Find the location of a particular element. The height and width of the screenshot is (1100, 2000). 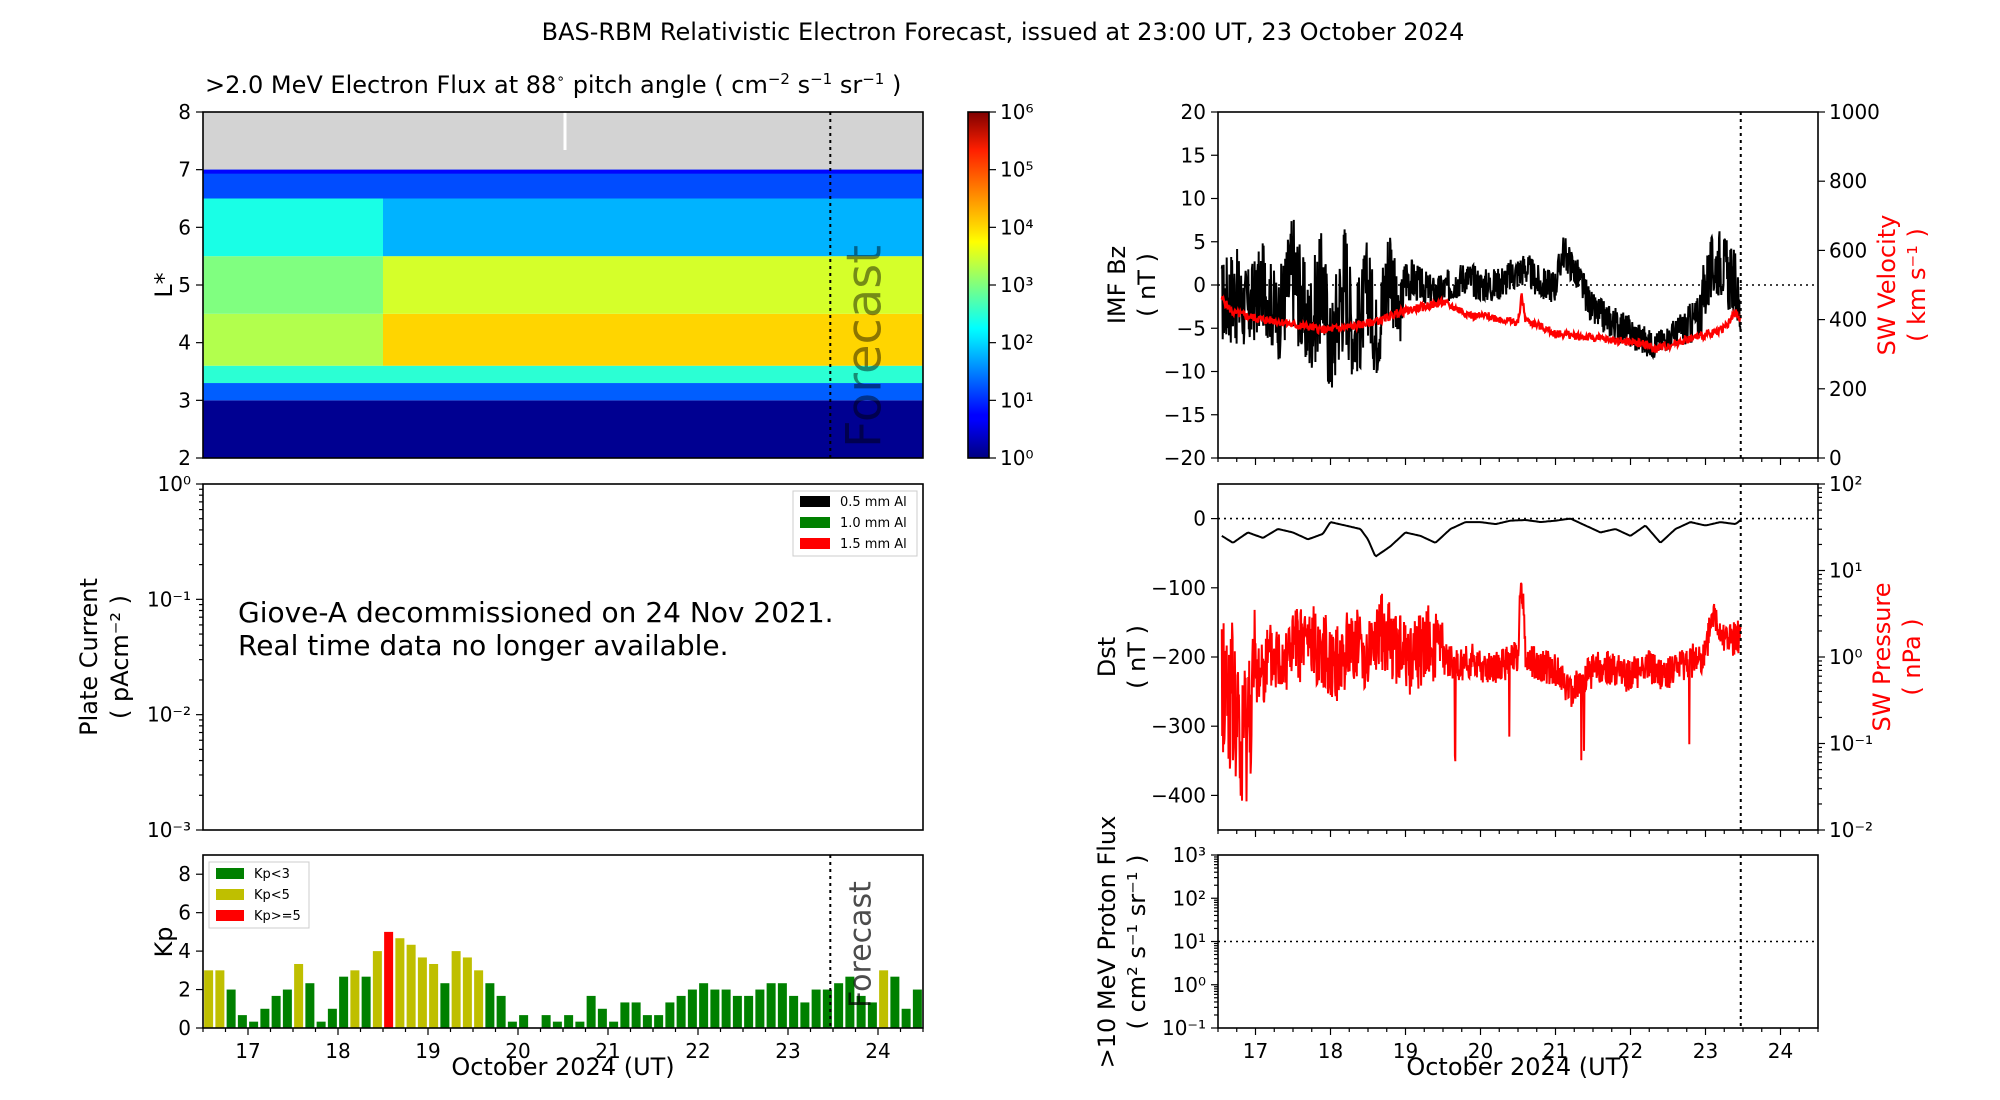

y-tick-label: −15 is located at coordinates (1185, 415).